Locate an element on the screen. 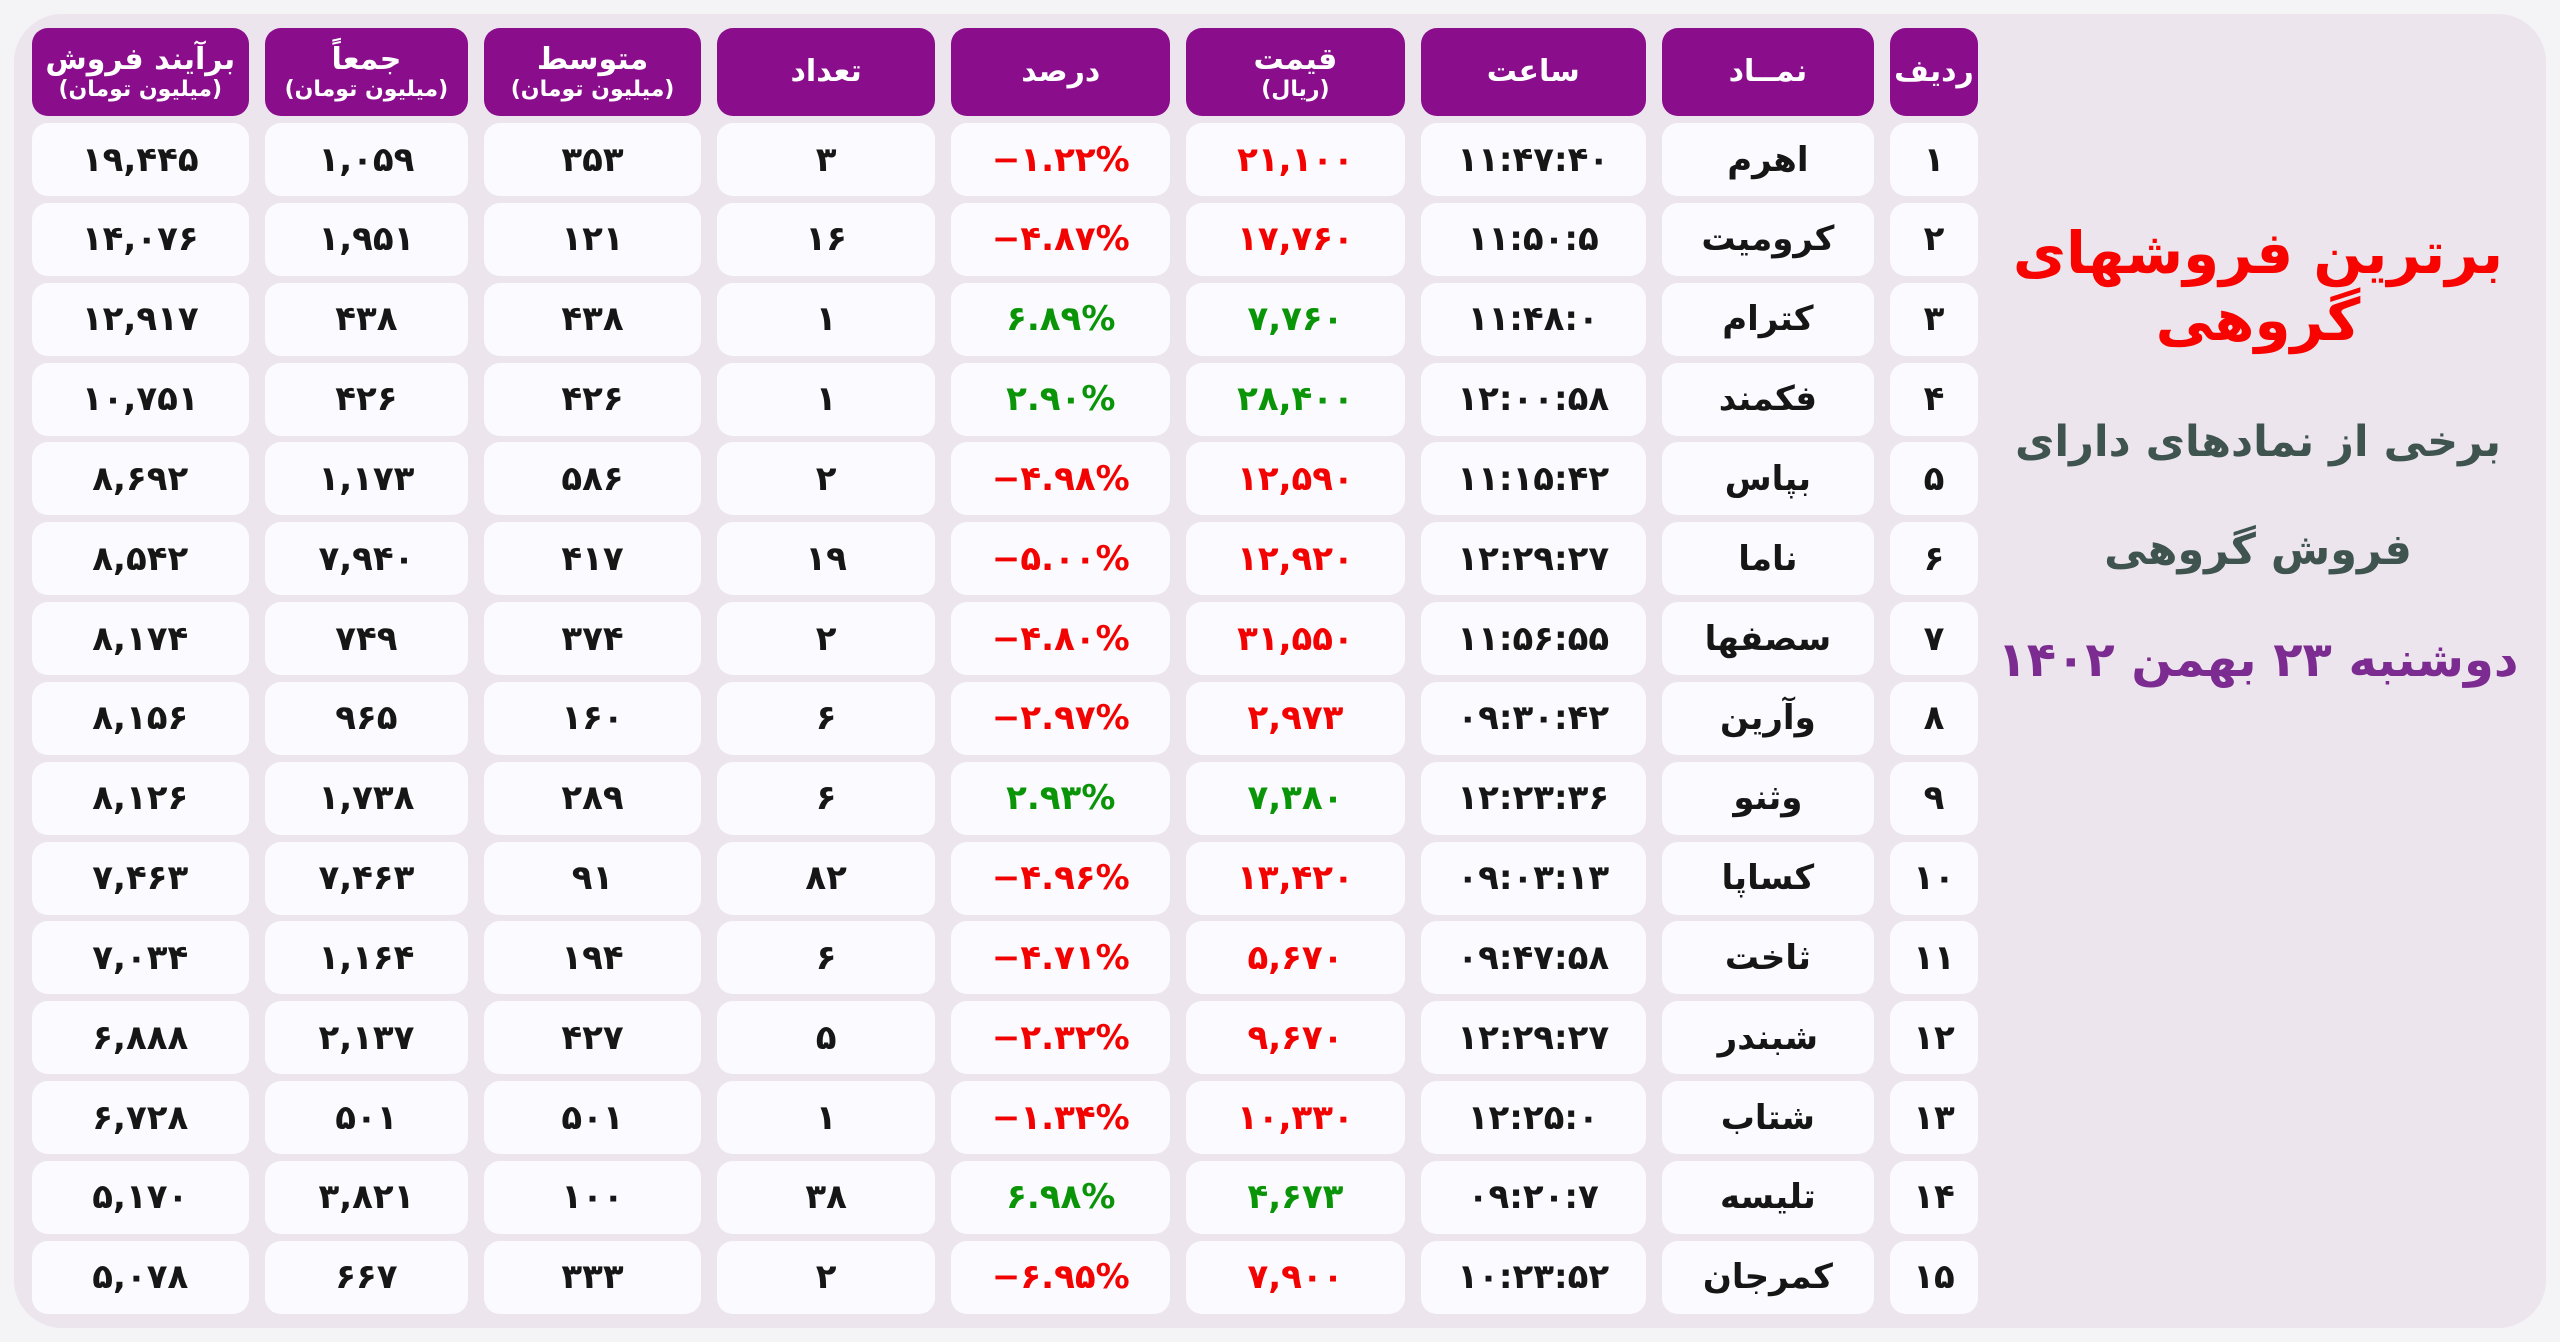  table-row: ۵ بپاس ۱۱:۱۵:۴۲ ۱۲,۵۹۰ −۴.۹۸% ۲ ۵۸۶ ۱,۱۷۳ ۸,۶۹۲ is located at coordinates (1005, 479).